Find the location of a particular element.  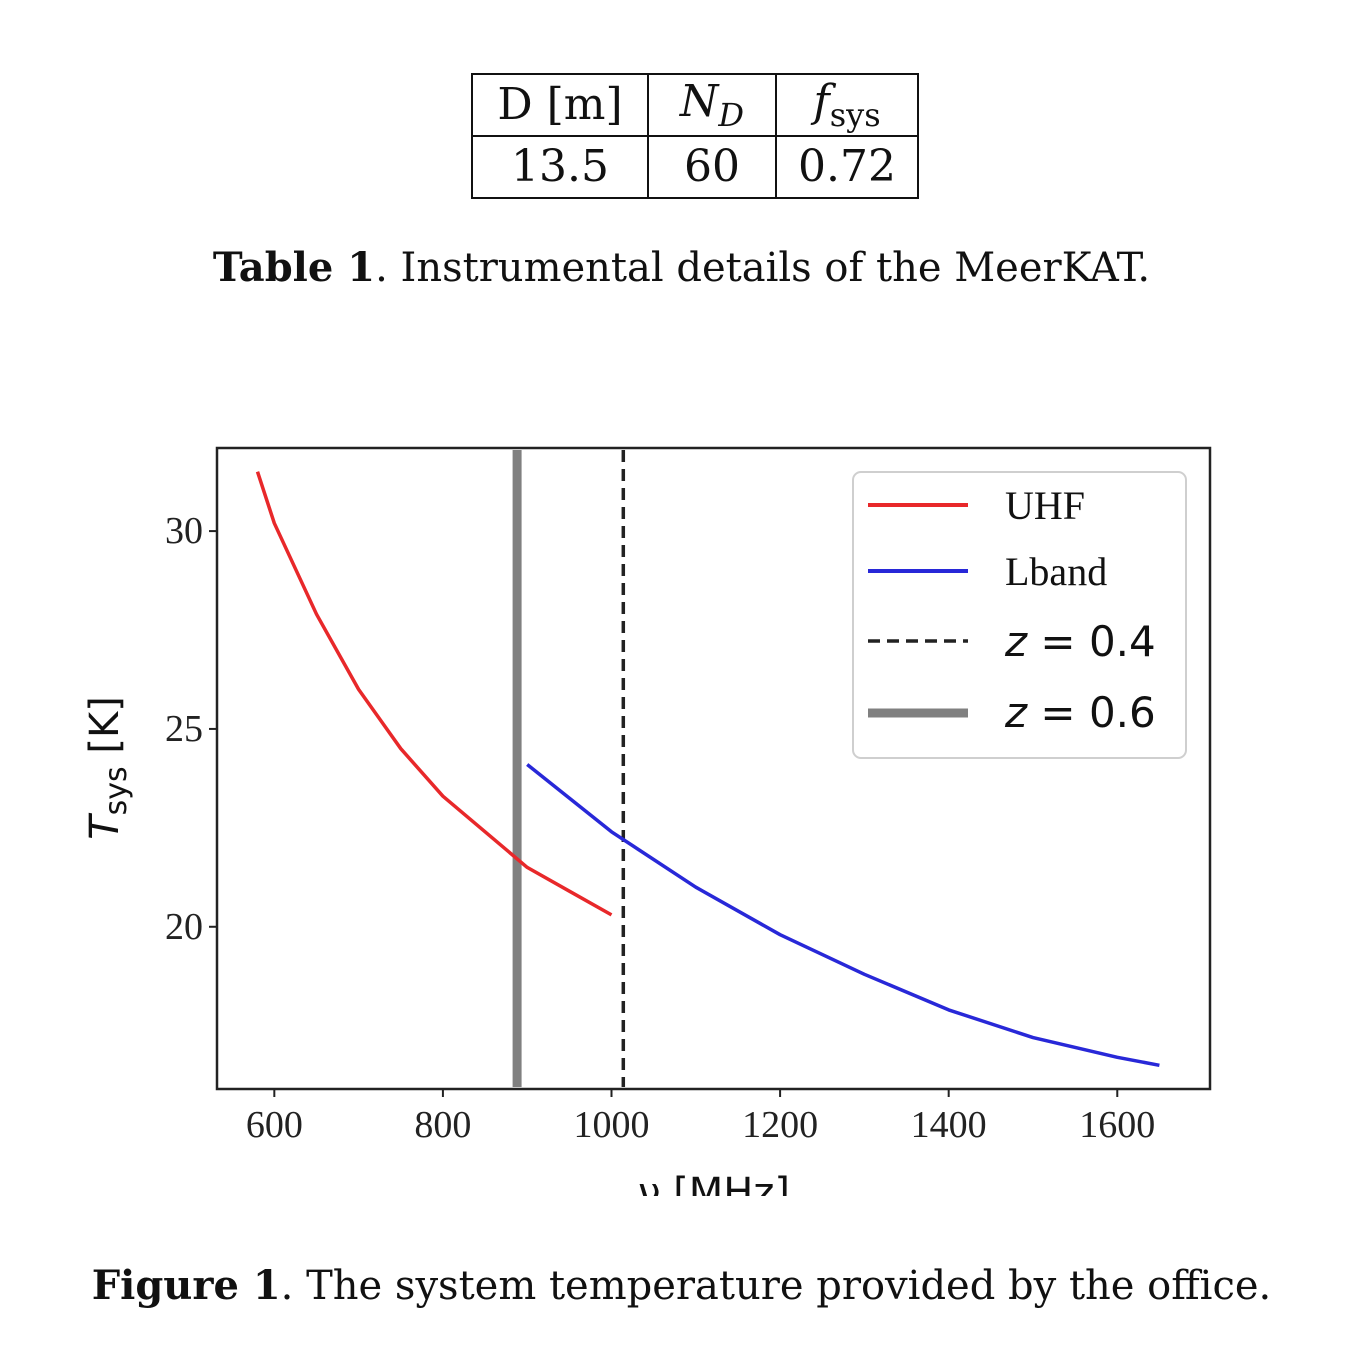

legend-z06-eq: = is located at coordinates (1058, 712).